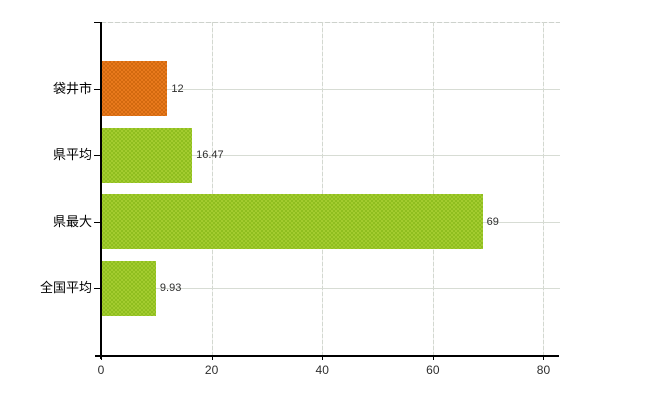 The image size is (650, 400). Describe the element at coordinates (101, 190) in the screenshot. I see `y-axis-line` at that location.